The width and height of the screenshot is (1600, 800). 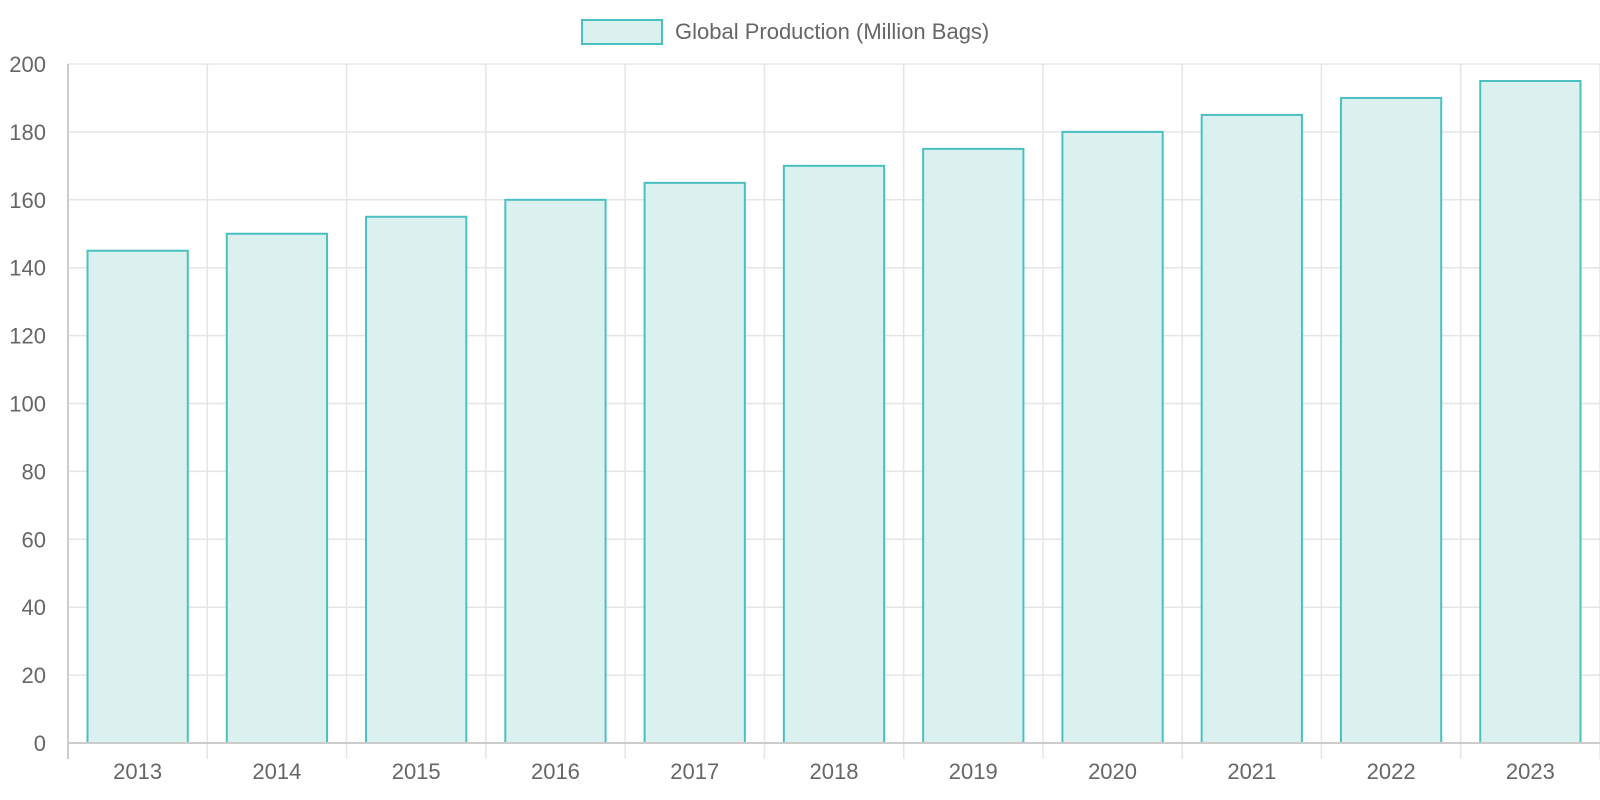 I want to click on y-tick-label: 100, so click(x=27, y=404).